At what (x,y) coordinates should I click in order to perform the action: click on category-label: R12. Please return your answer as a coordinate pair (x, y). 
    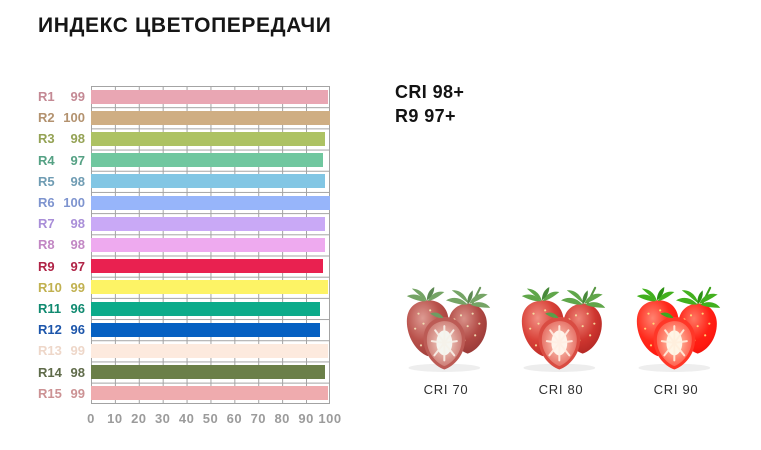
    Looking at the image, I should click on (50, 330).